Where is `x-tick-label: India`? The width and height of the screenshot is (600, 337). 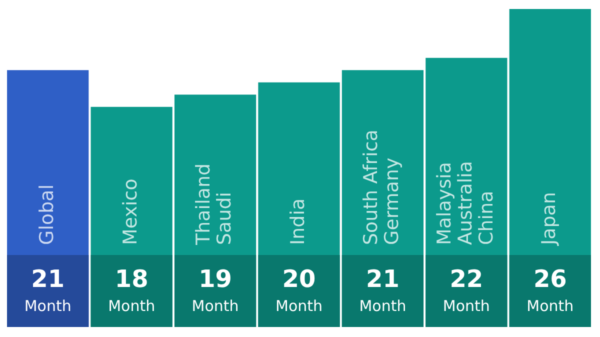 x-tick-label: India is located at coordinates (297, 221).